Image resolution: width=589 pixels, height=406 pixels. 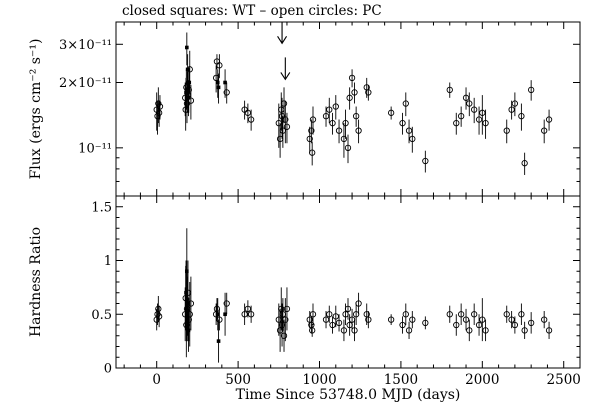 What do you see at coordinates (95, 148) in the screenshot?
I see `y-tick-label: 10⁻¹¹` at bounding box center [95, 148].